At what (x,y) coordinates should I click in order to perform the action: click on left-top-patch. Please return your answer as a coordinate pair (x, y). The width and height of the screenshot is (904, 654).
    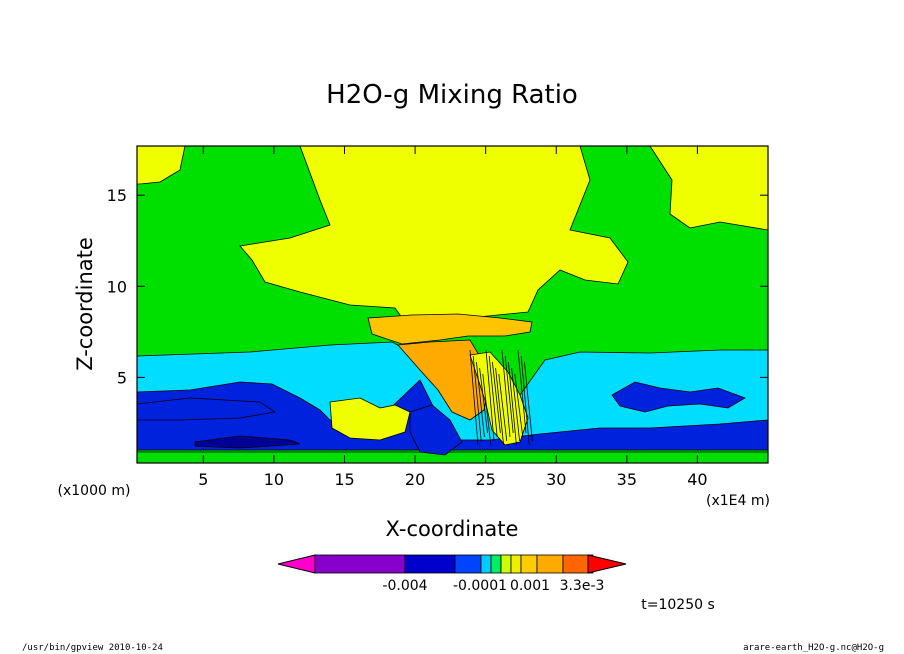
    Looking at the image, I should click on (161, 165).